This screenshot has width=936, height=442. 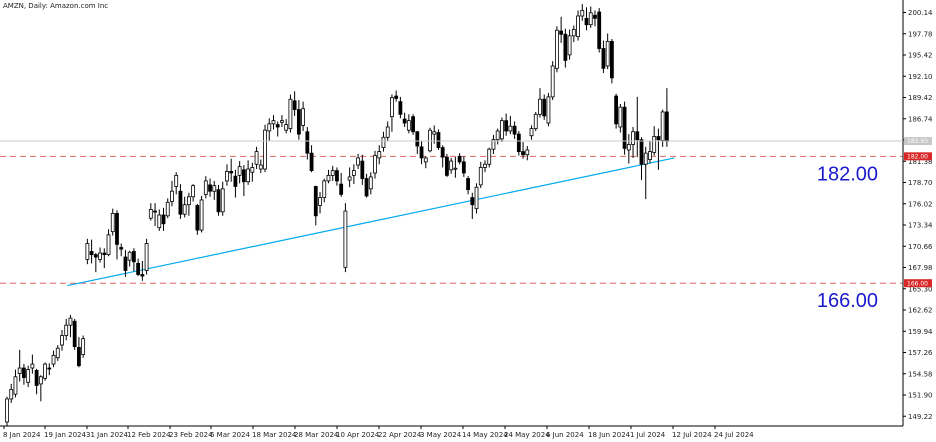 I want to click on price-tick-label: 149.22, so click(x=920, y=417).